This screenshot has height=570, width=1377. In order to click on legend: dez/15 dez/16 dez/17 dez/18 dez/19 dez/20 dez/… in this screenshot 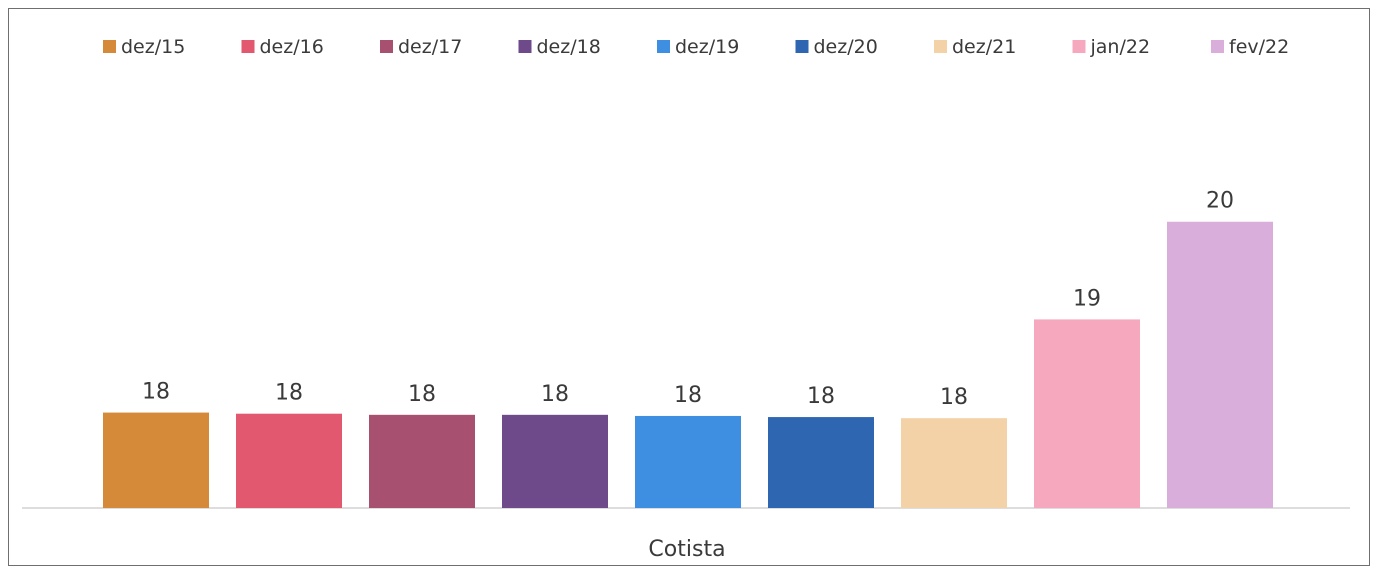, I will do `click(696, 47)`.